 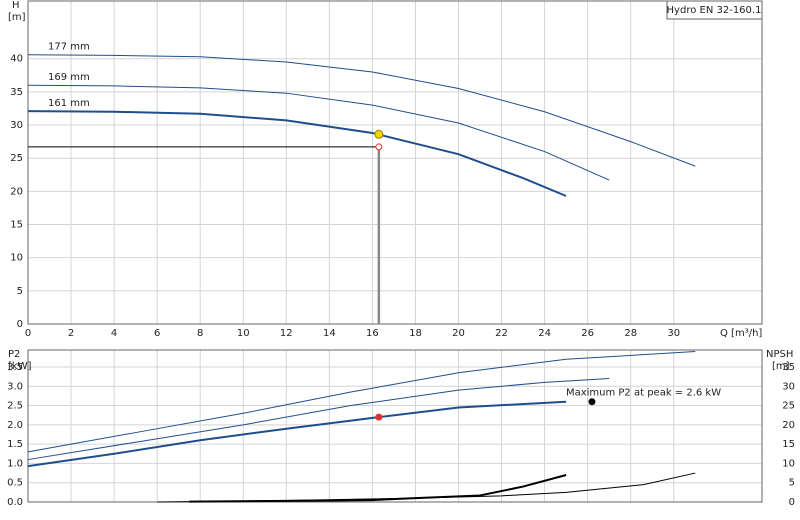 I want to click on operating-point, so click(x=379, y=134).